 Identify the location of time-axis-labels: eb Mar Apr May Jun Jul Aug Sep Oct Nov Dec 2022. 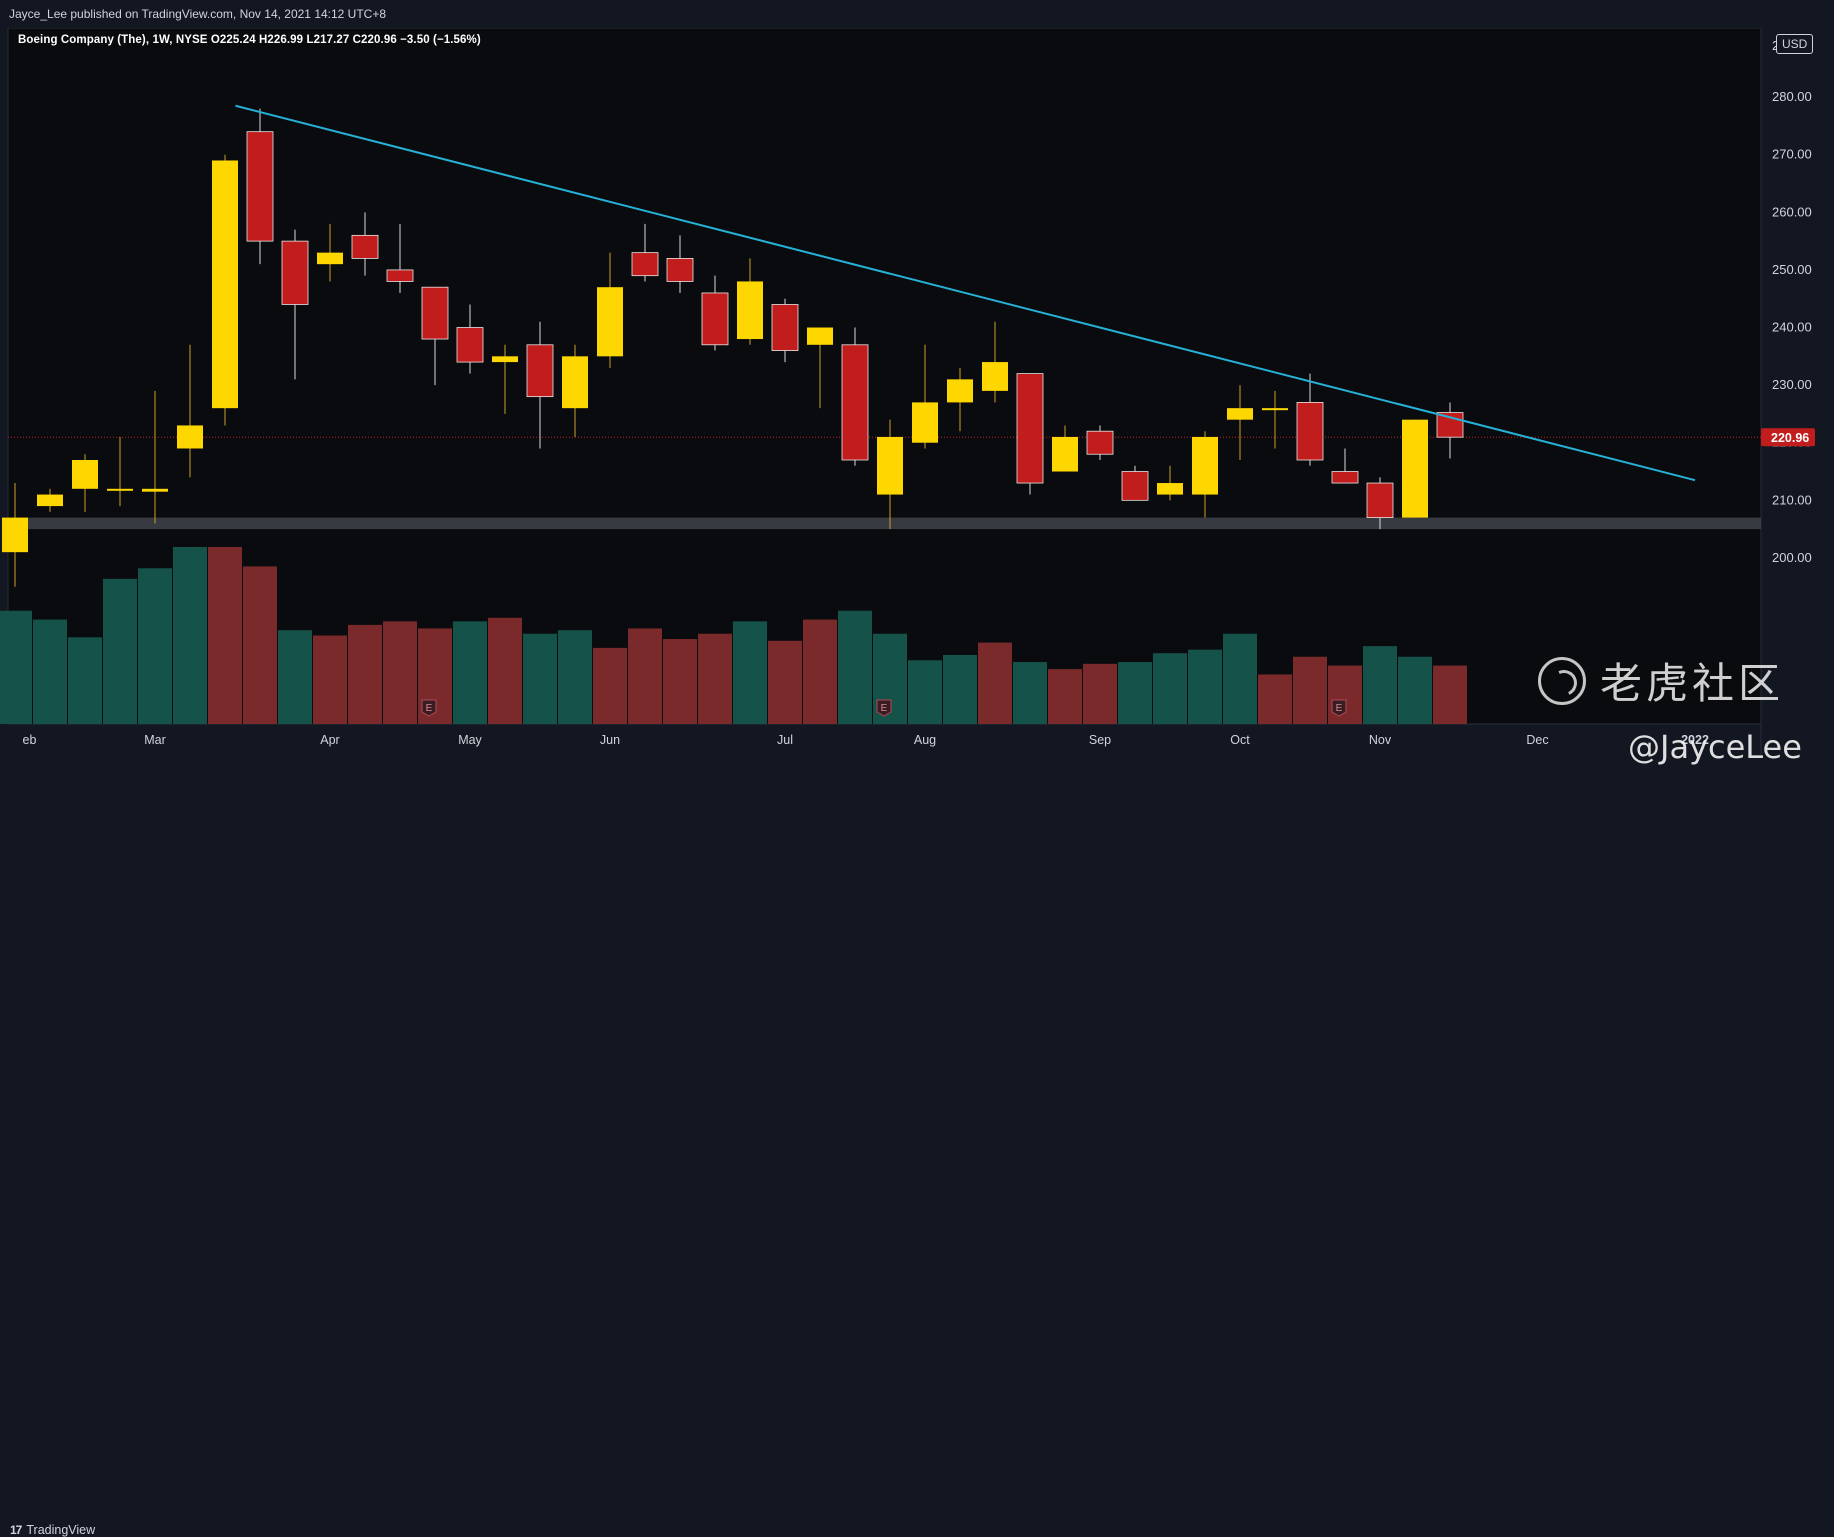
(866, 740).